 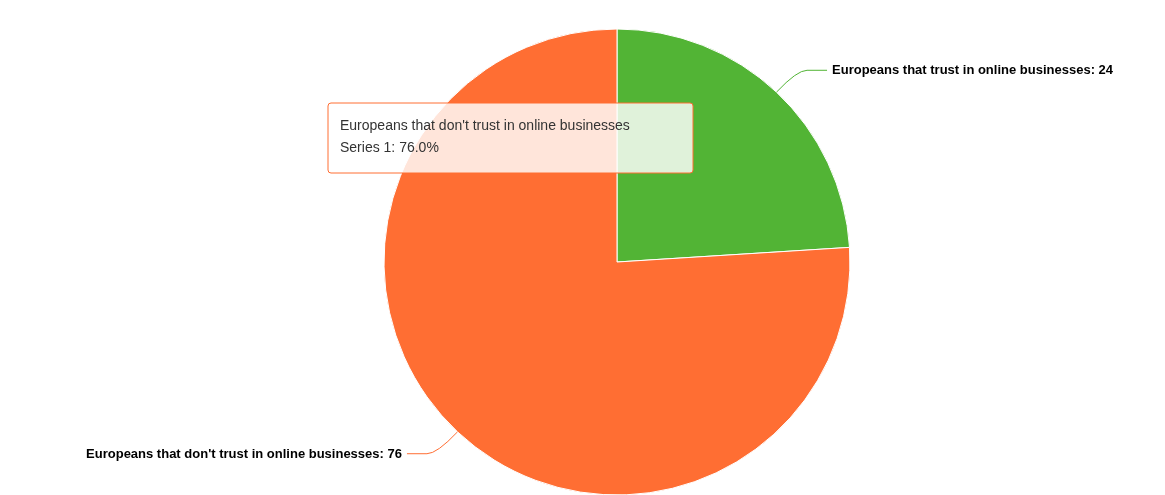 What do you see at coordinates (961, 70) in the screenshot?
I see `slice-label: Europeans that trust in online businesses` at bounding box center [961, 70].